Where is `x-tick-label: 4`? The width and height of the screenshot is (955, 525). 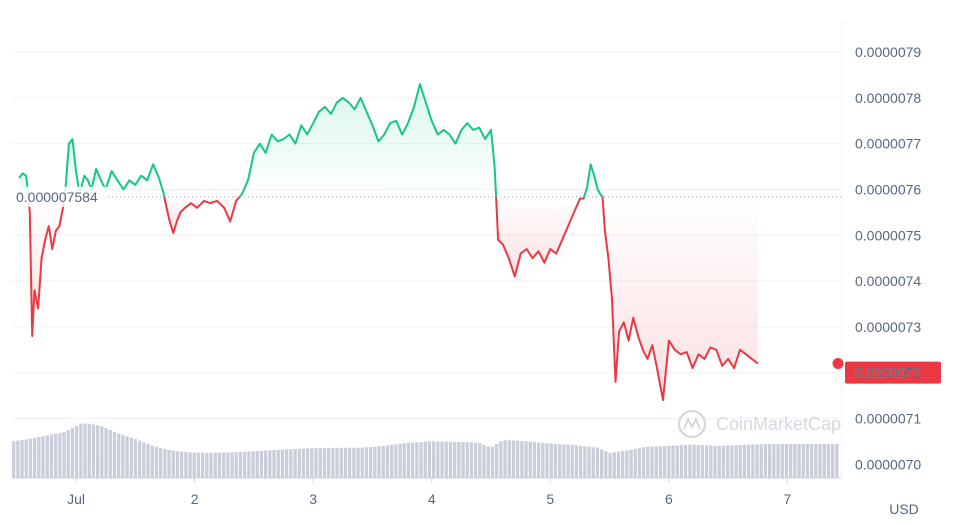 x-tick-label: 4 is located at coordinates (432, 499).